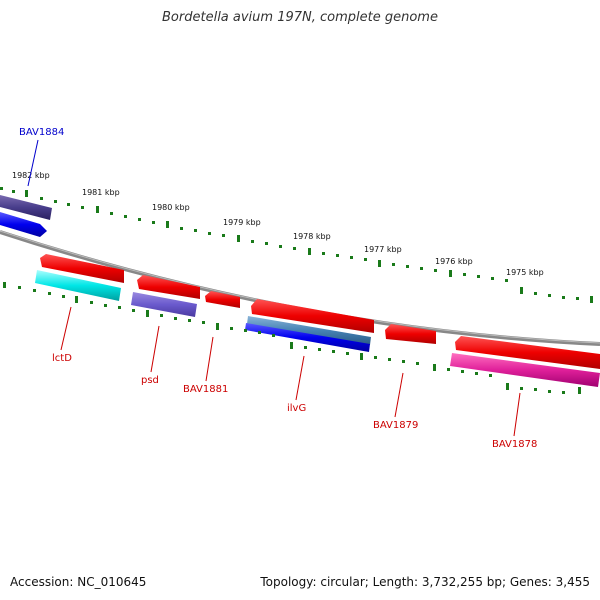  I want to click on gene-ilvg, so click(312, 316).